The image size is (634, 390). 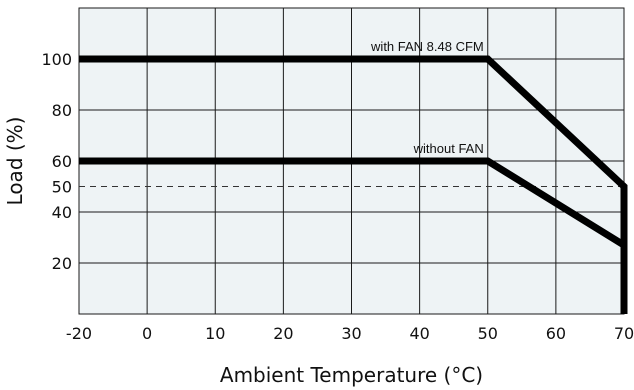 I want to click on y-tick-label: 50, so click(x=62, y=187).